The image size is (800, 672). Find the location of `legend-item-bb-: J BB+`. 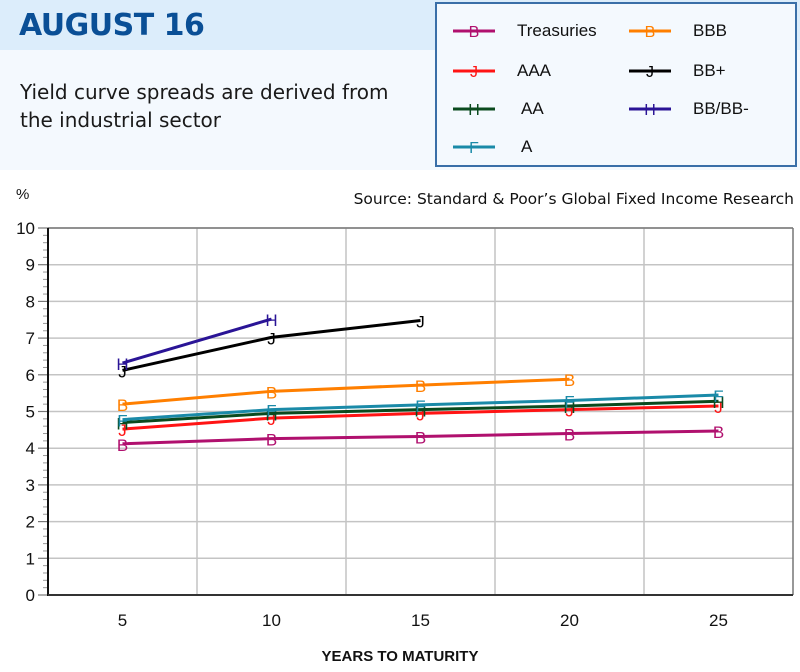

legend-item-bb-: J BB+ is located at coordinates (676, 71).